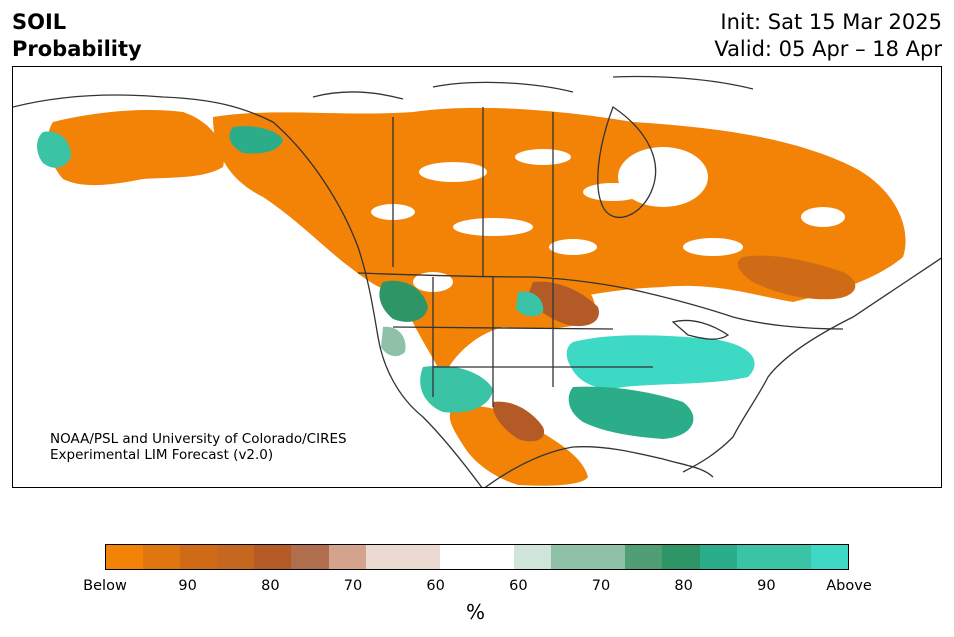 The width and height of the screenshot is (954, 637). Describe the element at coordinates (849, 586) in the screenshot. I see `colorbar-tick-label: Above` at that location.